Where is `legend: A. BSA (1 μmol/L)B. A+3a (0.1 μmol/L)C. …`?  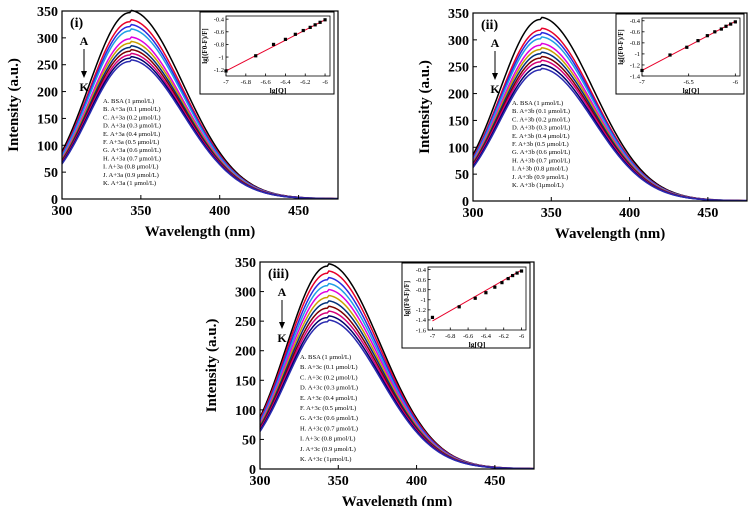
legend: A. BSA (1 μmol/L)B. A+3a (0.1 μmol/L)C. … is located at coordinates (132, 142).